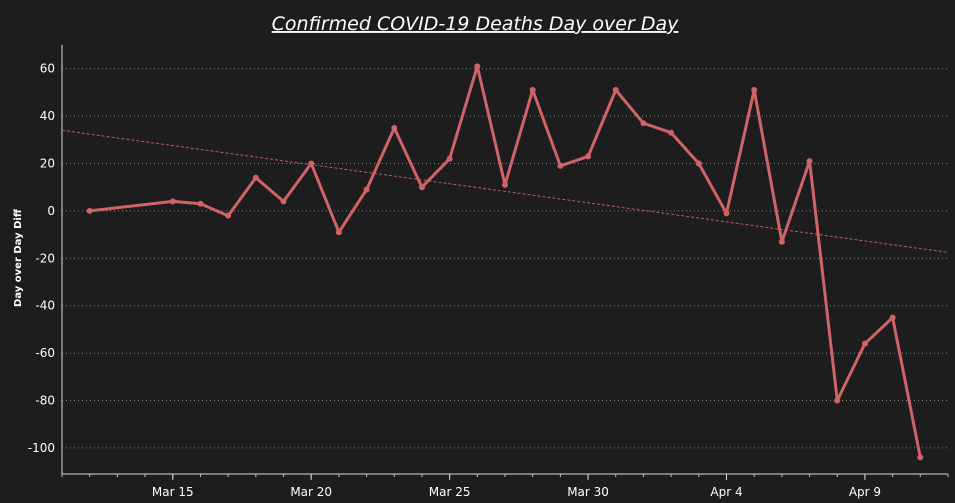 The image size is (955, 503). What do you see at coordinates (505, 486) in the screenshot?
I see `x-axis-ticks: Mar 15 Mar 20 Mar 25 Mar 30 Apr 4 Apr 9` at bounding box center [505, 486].